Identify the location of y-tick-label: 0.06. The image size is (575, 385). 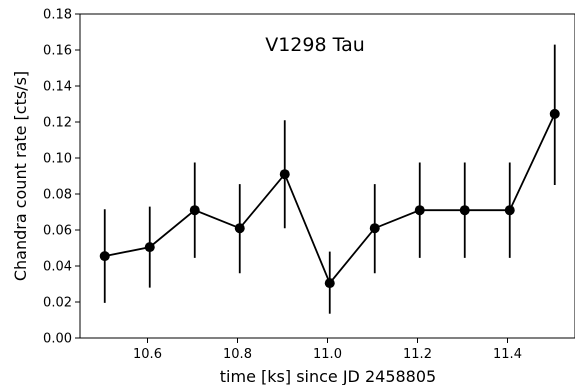
(57, 231).